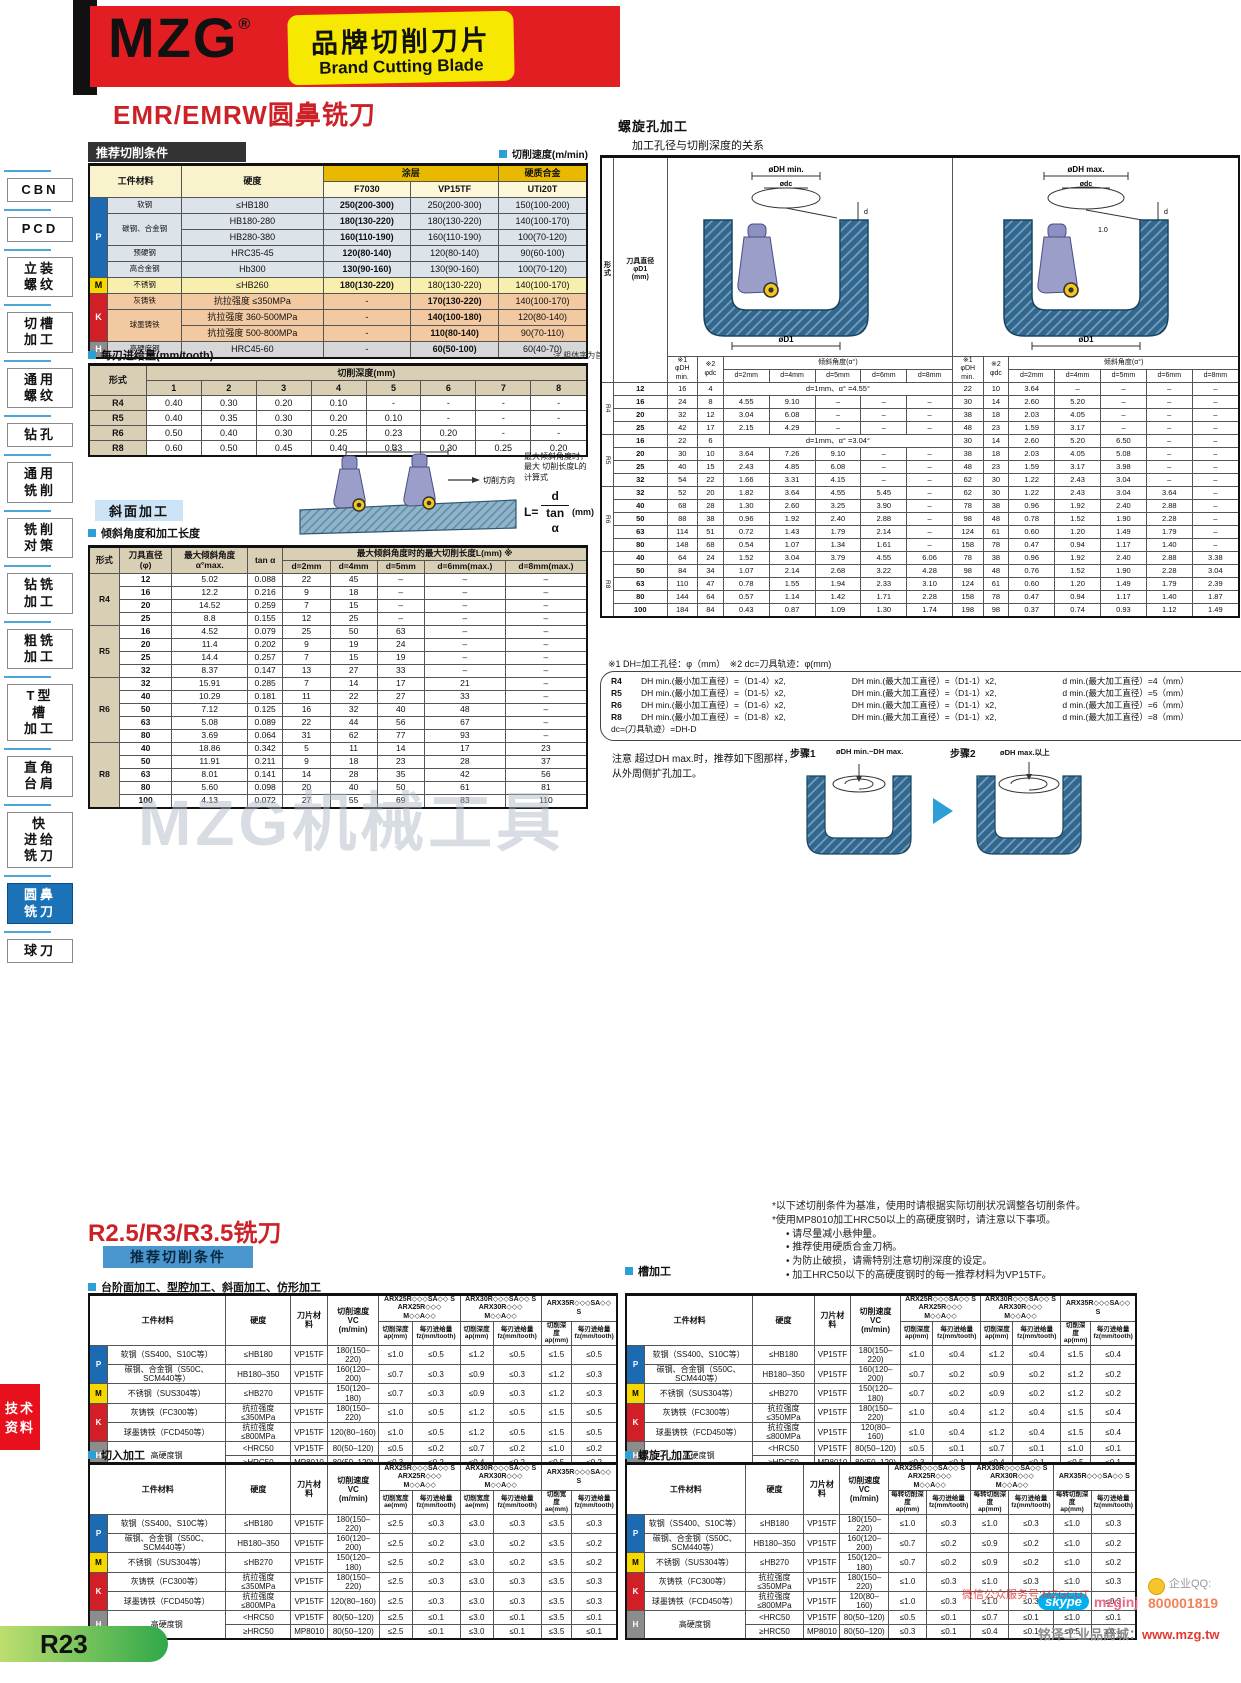  What do you see at coordinates (710, 428) in the screenshot?
I see `table-cell: 17` at bounding box center [710, 428].